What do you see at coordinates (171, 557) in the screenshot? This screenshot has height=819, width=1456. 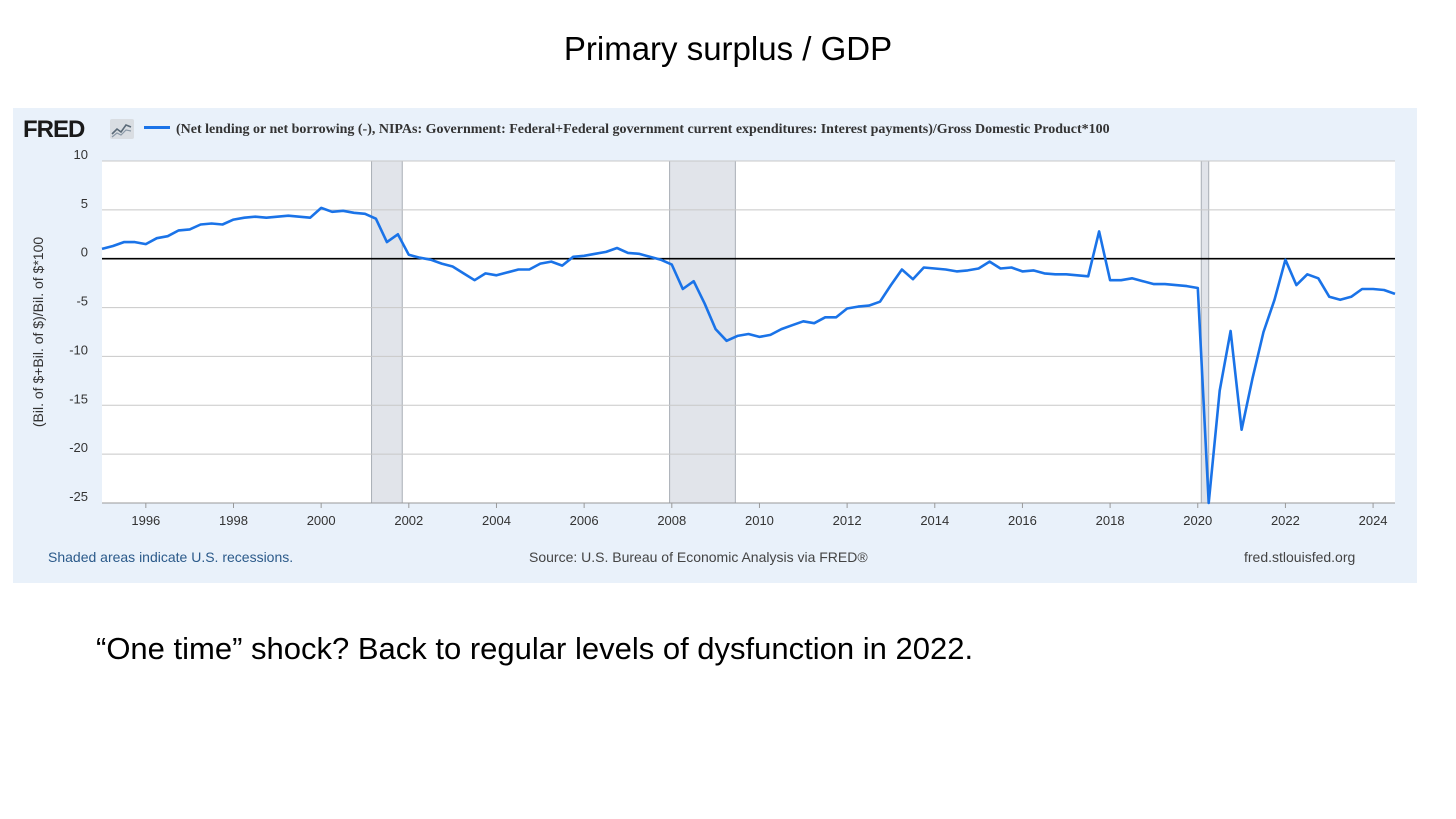 I see `recession-note: Shaded areas indicate U.S. recessions.` at bounding box center [171, 557].